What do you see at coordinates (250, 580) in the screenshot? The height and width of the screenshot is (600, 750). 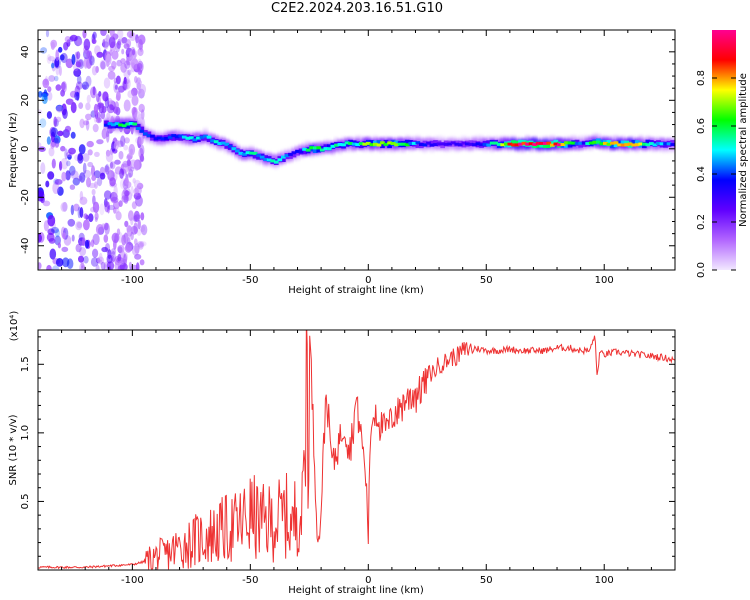 I see `x-tick-label: -50` at bounding box center [250, 580].